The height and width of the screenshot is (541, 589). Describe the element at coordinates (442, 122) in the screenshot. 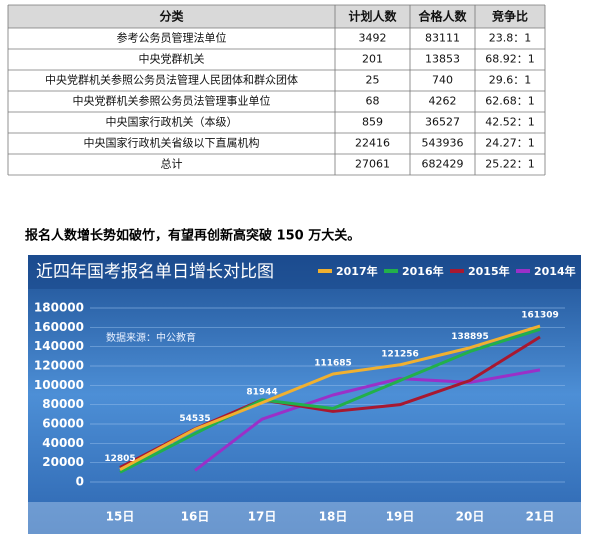

I see `cell: 36527` at that location.